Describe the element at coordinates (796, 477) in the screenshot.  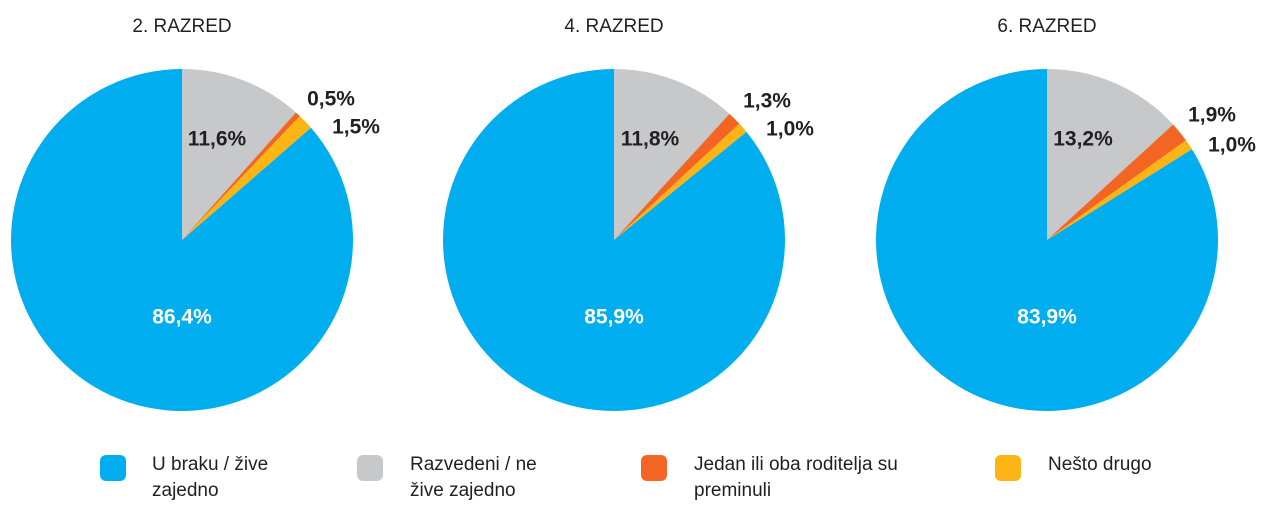
I see `legend-label: Jedan ili oba roditelja su preminuli` at that location.